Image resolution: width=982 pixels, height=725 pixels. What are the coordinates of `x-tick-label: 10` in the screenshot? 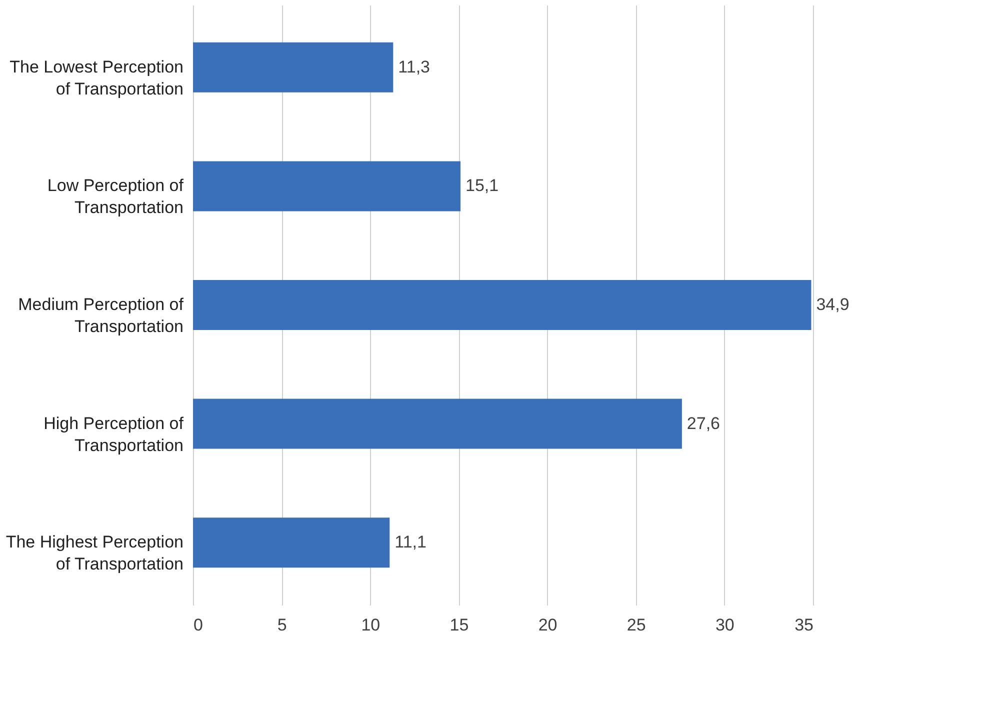 It's located at (370, 625).